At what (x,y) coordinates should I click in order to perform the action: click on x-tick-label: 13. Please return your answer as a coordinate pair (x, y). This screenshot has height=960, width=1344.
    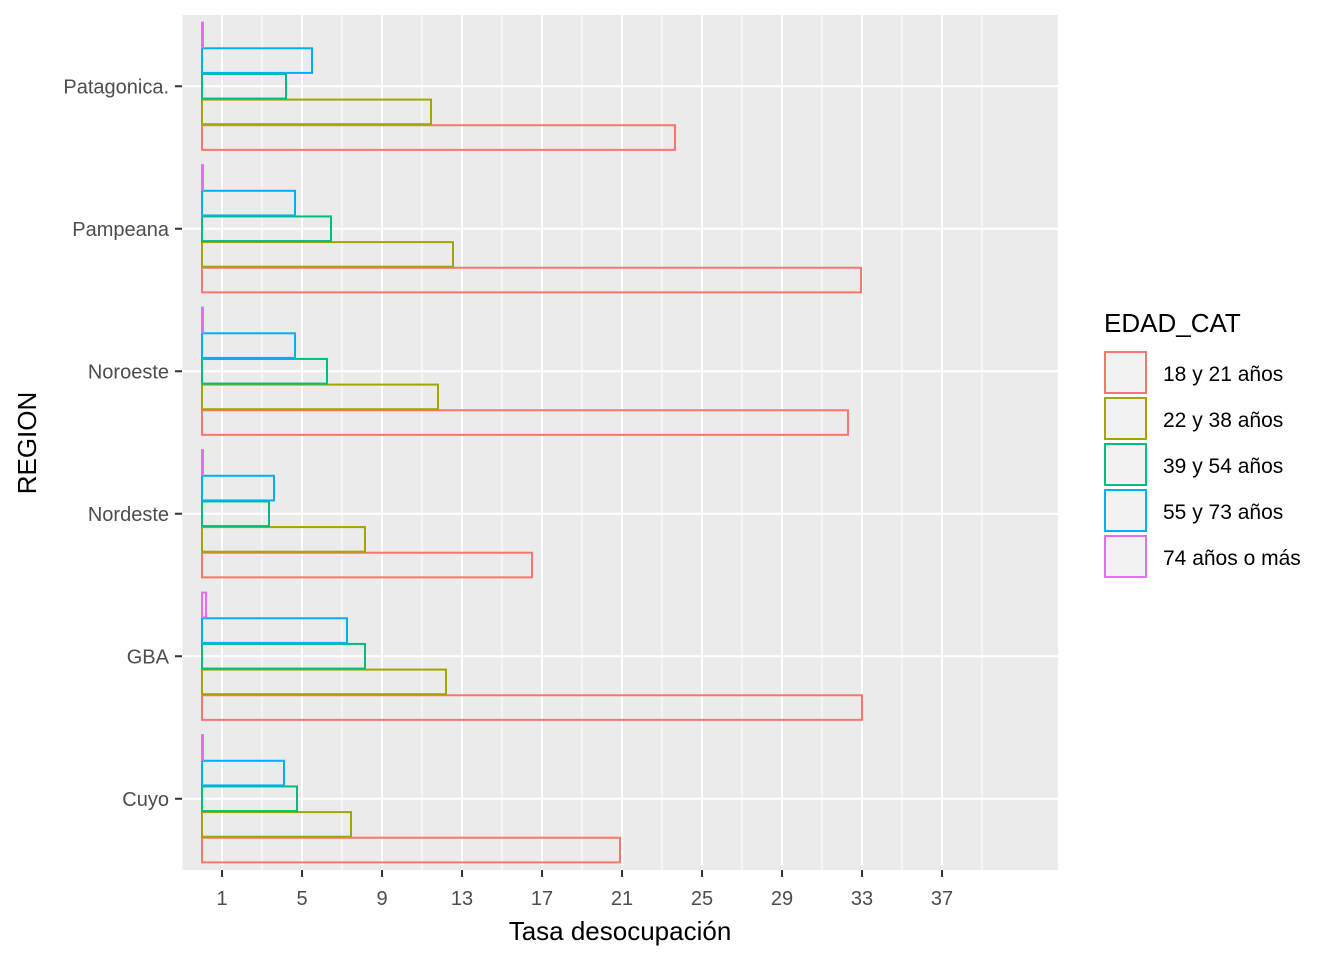
    Looking at the image, I should click on (462, 899).